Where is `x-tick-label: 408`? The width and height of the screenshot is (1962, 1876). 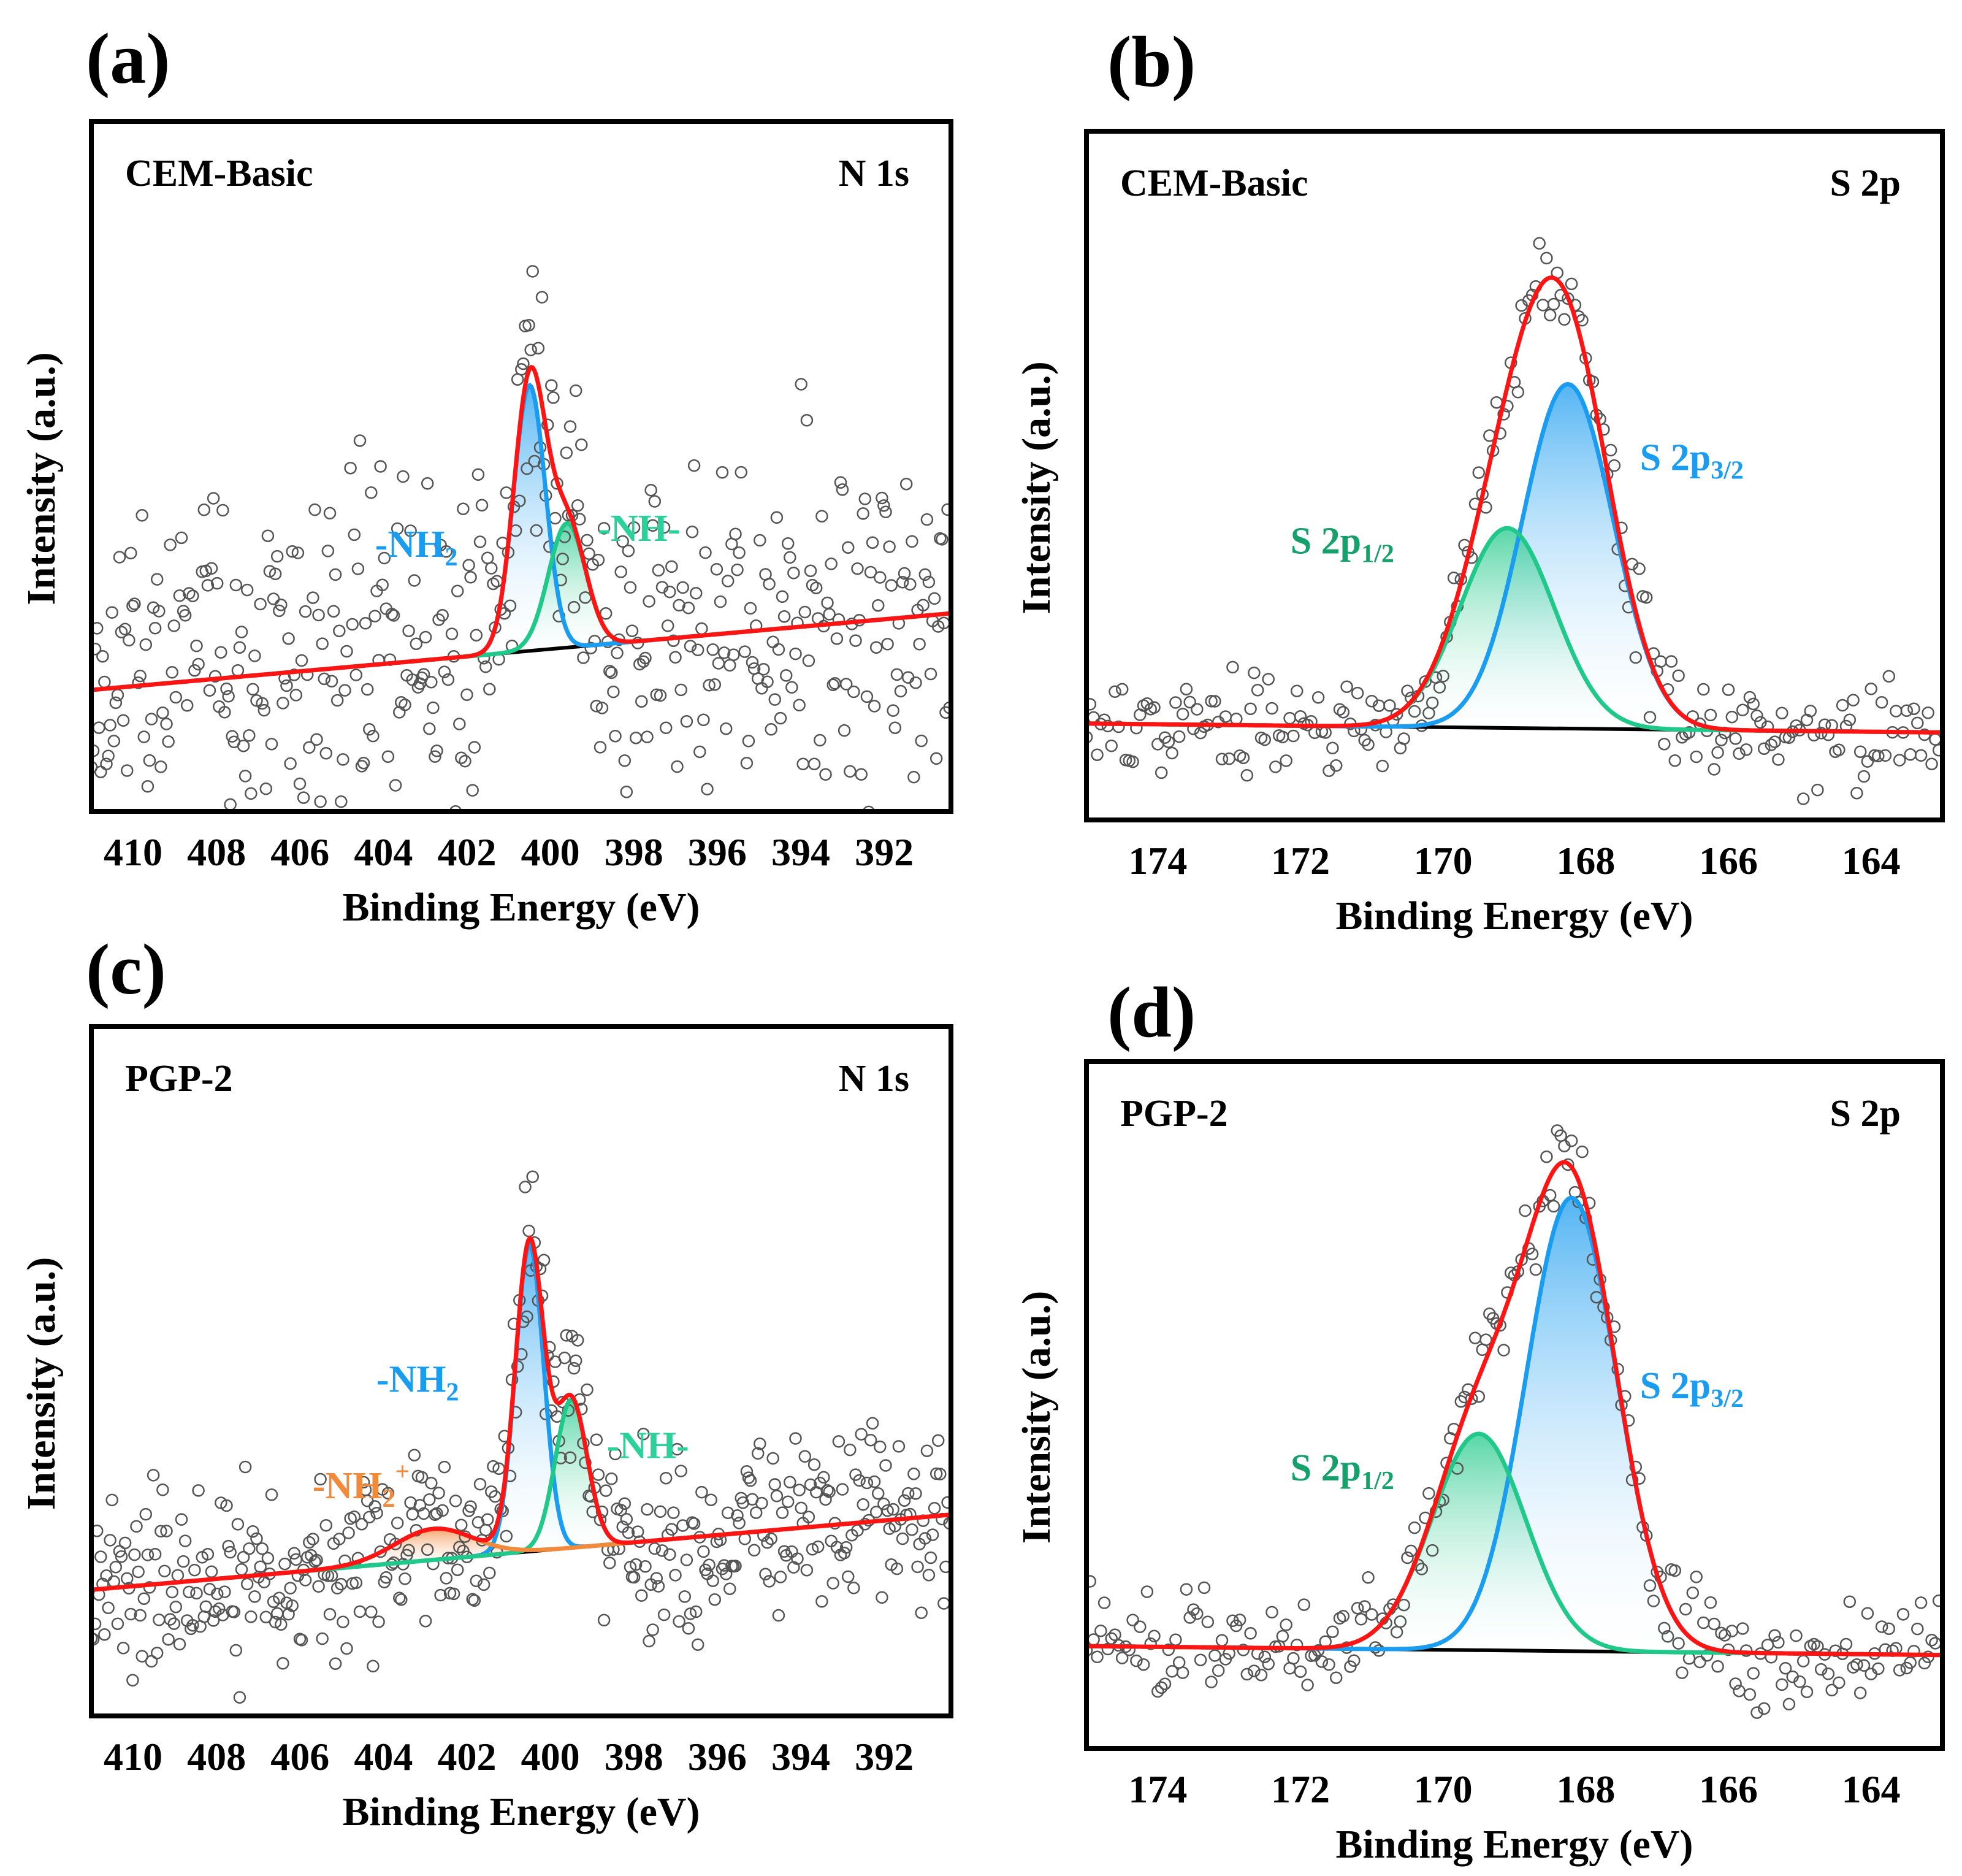
x-tick-label: 408 is located at coordinates (216, 1757).